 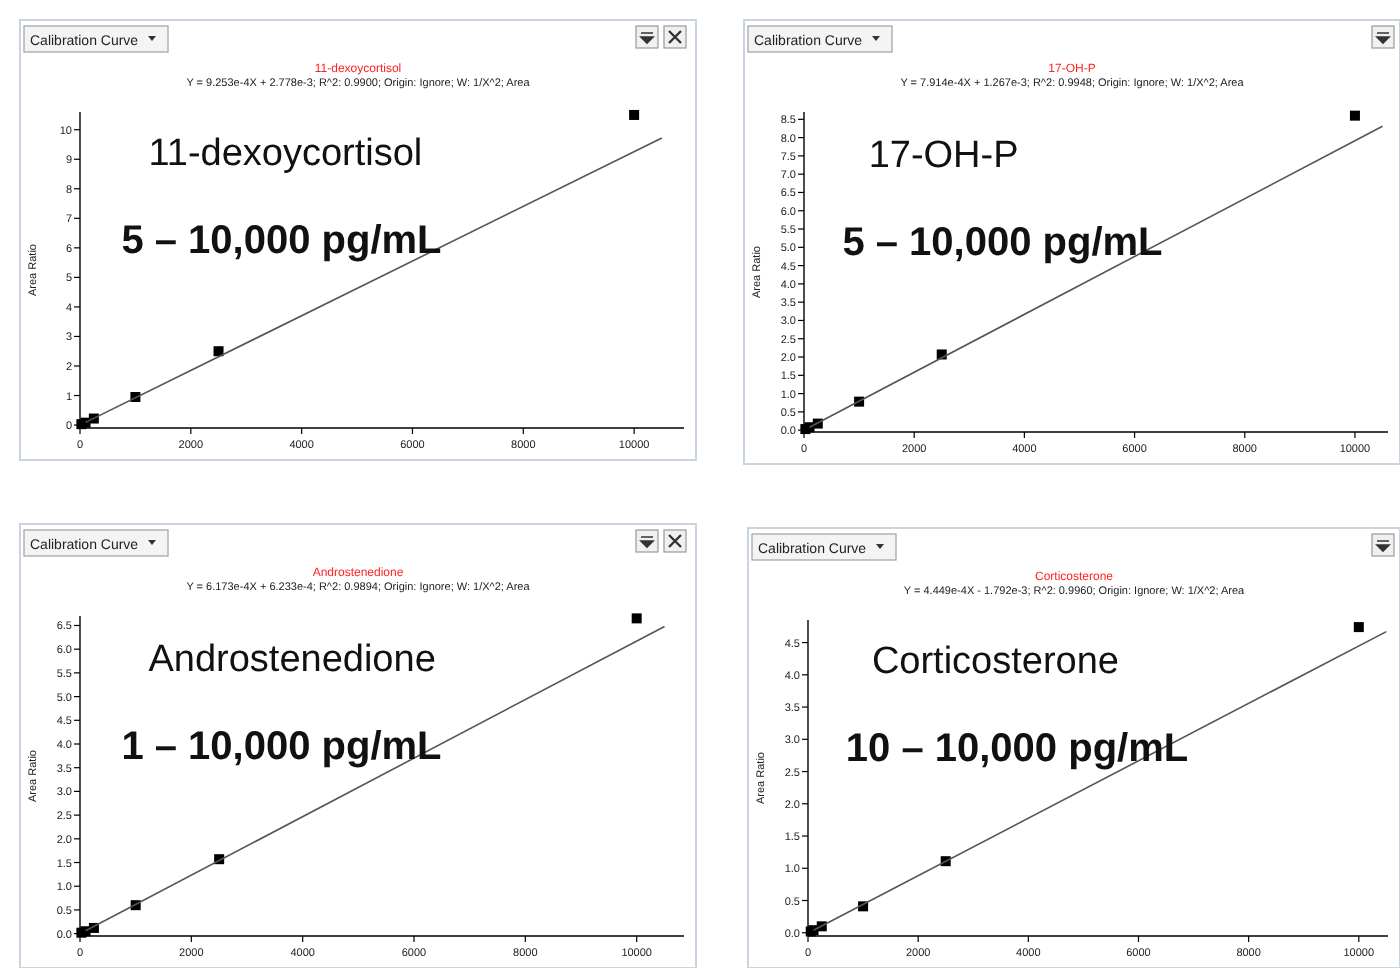 I want to click on annotation: Androstenedione, so click(x=292, y=659).